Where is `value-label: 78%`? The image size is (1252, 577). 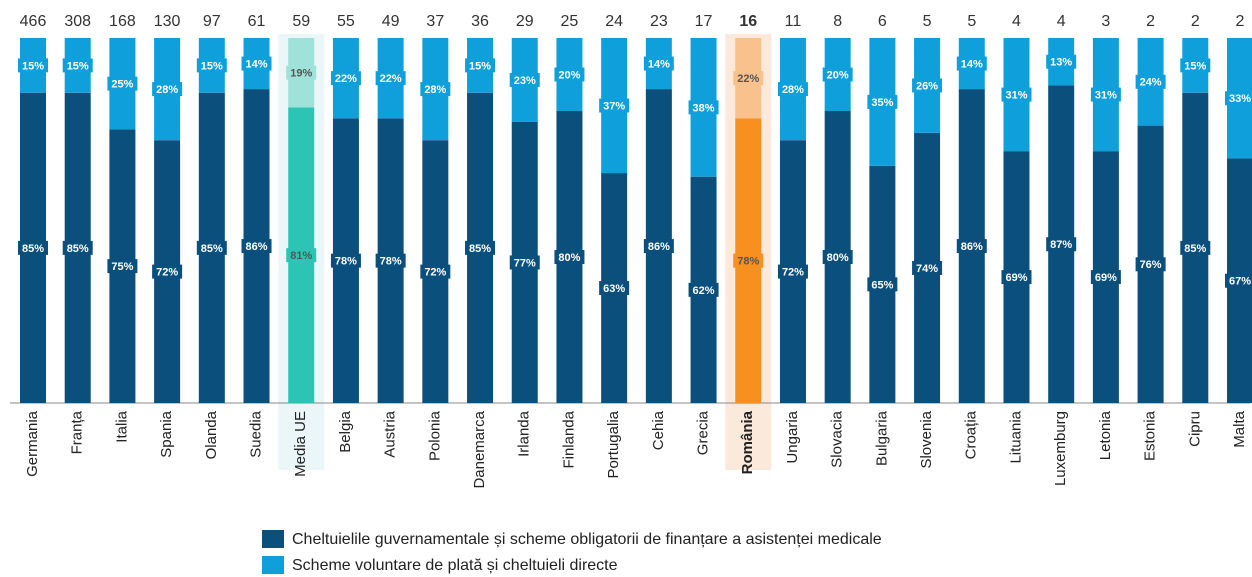
value-label: 78% is located at coordinates (346, 262).